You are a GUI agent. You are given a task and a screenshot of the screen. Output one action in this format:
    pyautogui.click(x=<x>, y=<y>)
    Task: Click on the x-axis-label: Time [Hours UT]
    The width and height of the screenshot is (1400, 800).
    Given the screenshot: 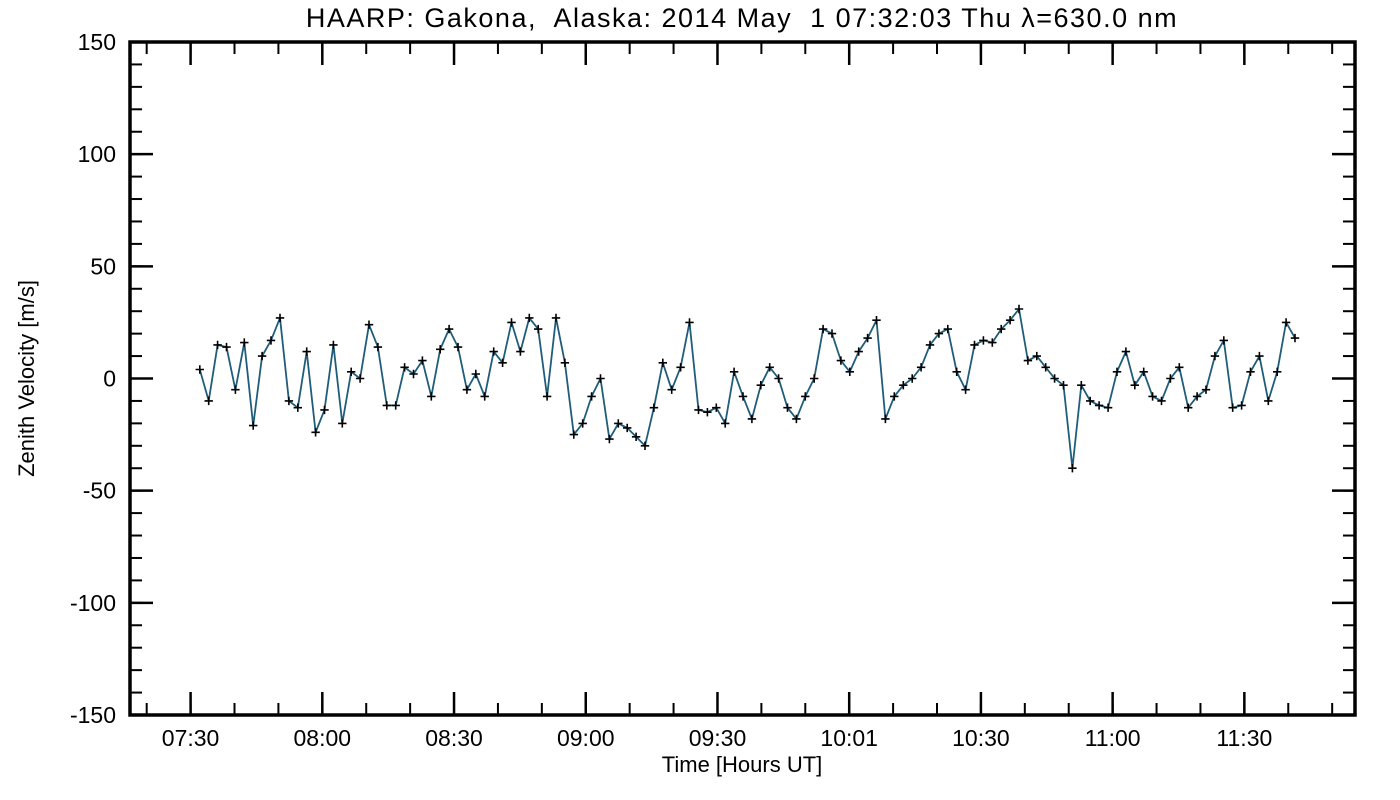 What is the action you would take?
    pyautogui.click(x=742, y=764)
    